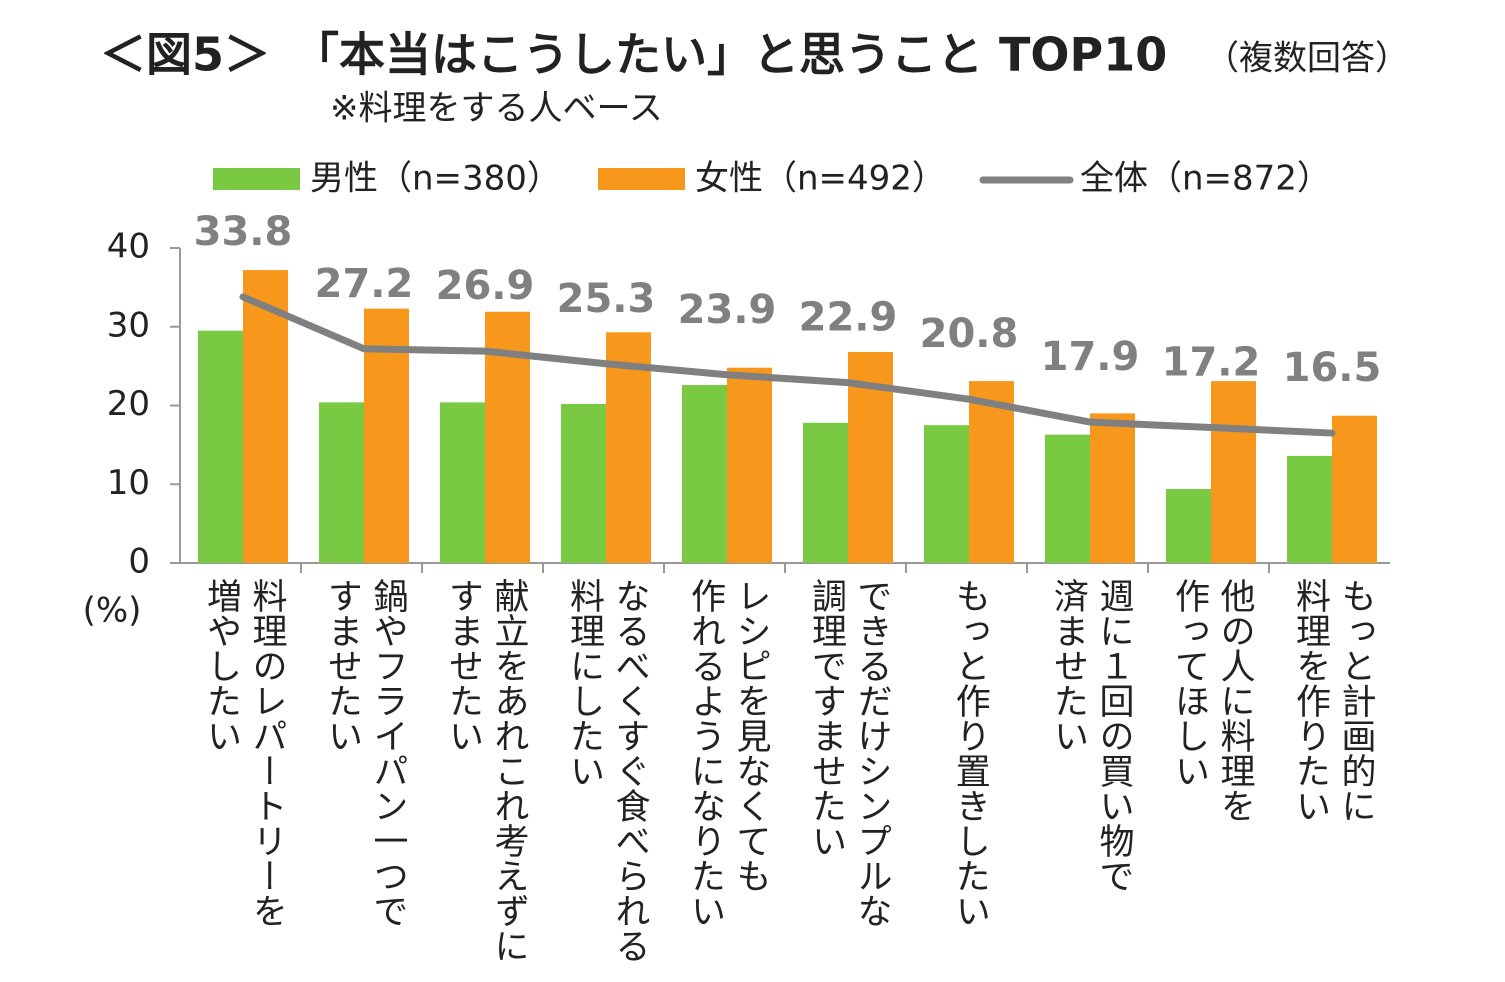 This screenshot has width=1505, height=982. Describe the element at coordinates (128, 483) in the screenshot. I see `y-tick-label: 10` at that location.